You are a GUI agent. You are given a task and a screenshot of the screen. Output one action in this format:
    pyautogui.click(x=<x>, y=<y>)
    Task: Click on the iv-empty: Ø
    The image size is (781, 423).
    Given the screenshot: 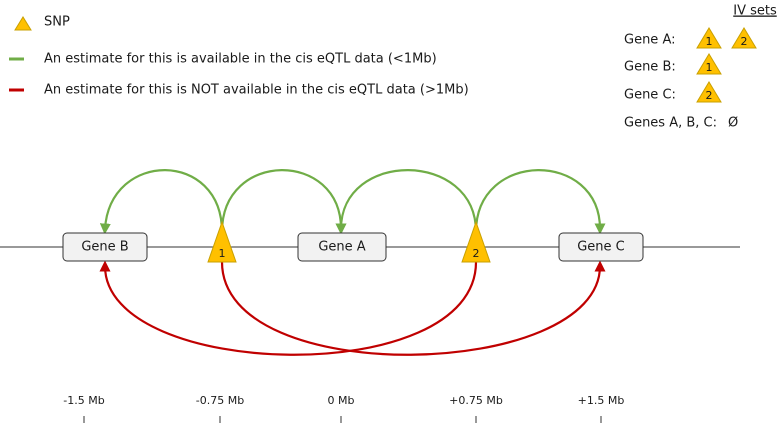 What is the action you would take?
    pyautogui.click(x=733, y=123)
    